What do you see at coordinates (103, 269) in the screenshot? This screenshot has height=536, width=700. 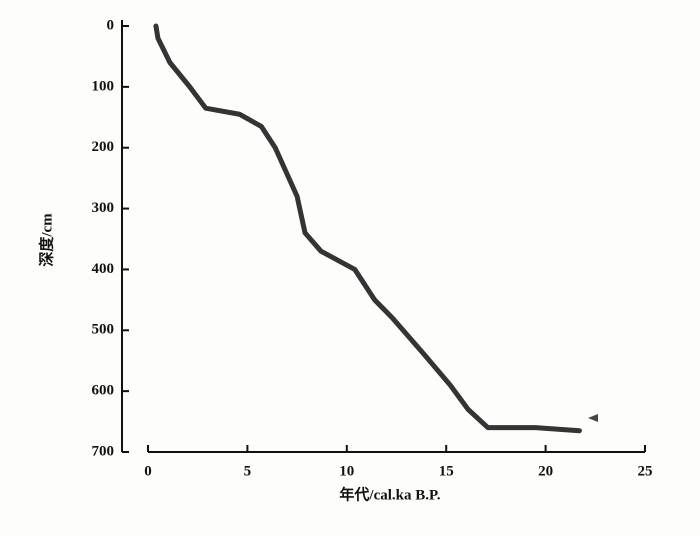 I see `y-tick-label: 400` at bounding box center [103, 269].